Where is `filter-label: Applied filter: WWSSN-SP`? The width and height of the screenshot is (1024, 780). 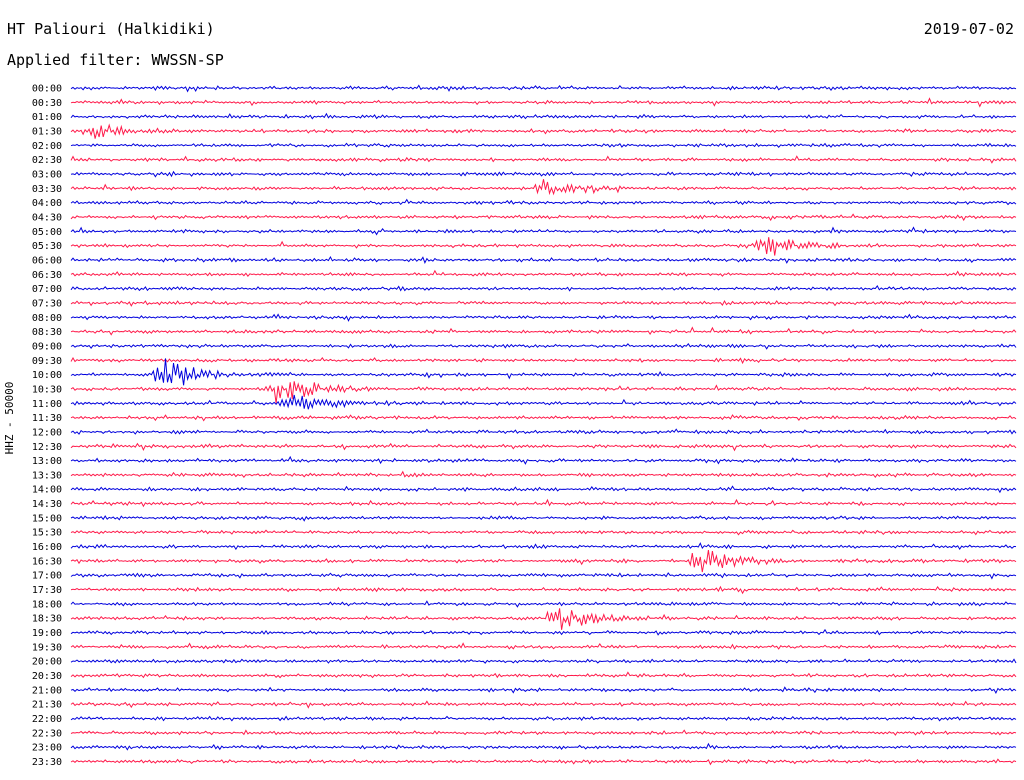 filter-label: Applied filter: WWSSN-SP is located at coordinates (115, 60).